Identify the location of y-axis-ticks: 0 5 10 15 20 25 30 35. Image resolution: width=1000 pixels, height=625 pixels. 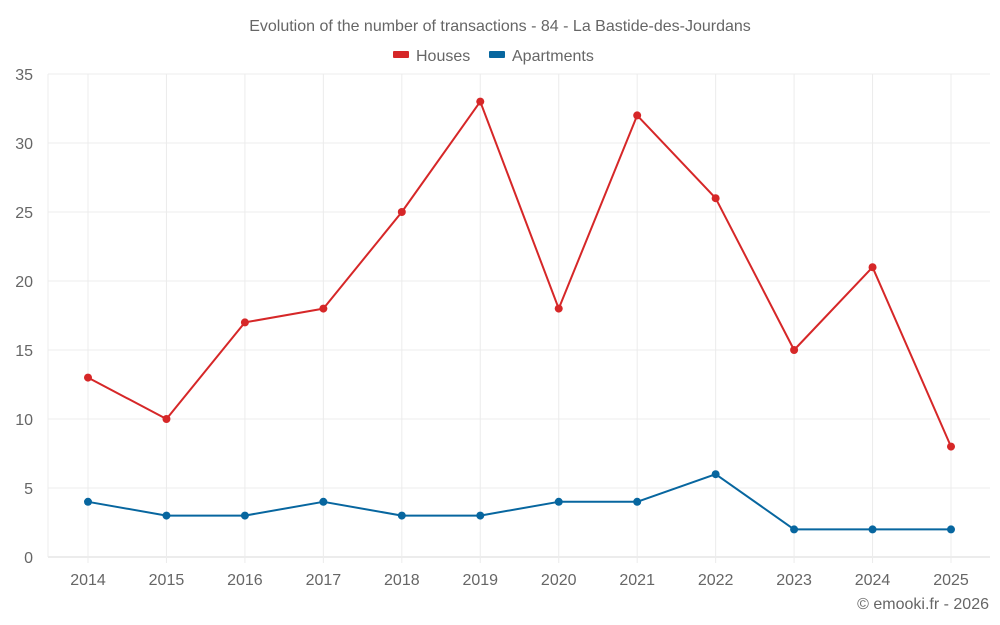
(24, 317).